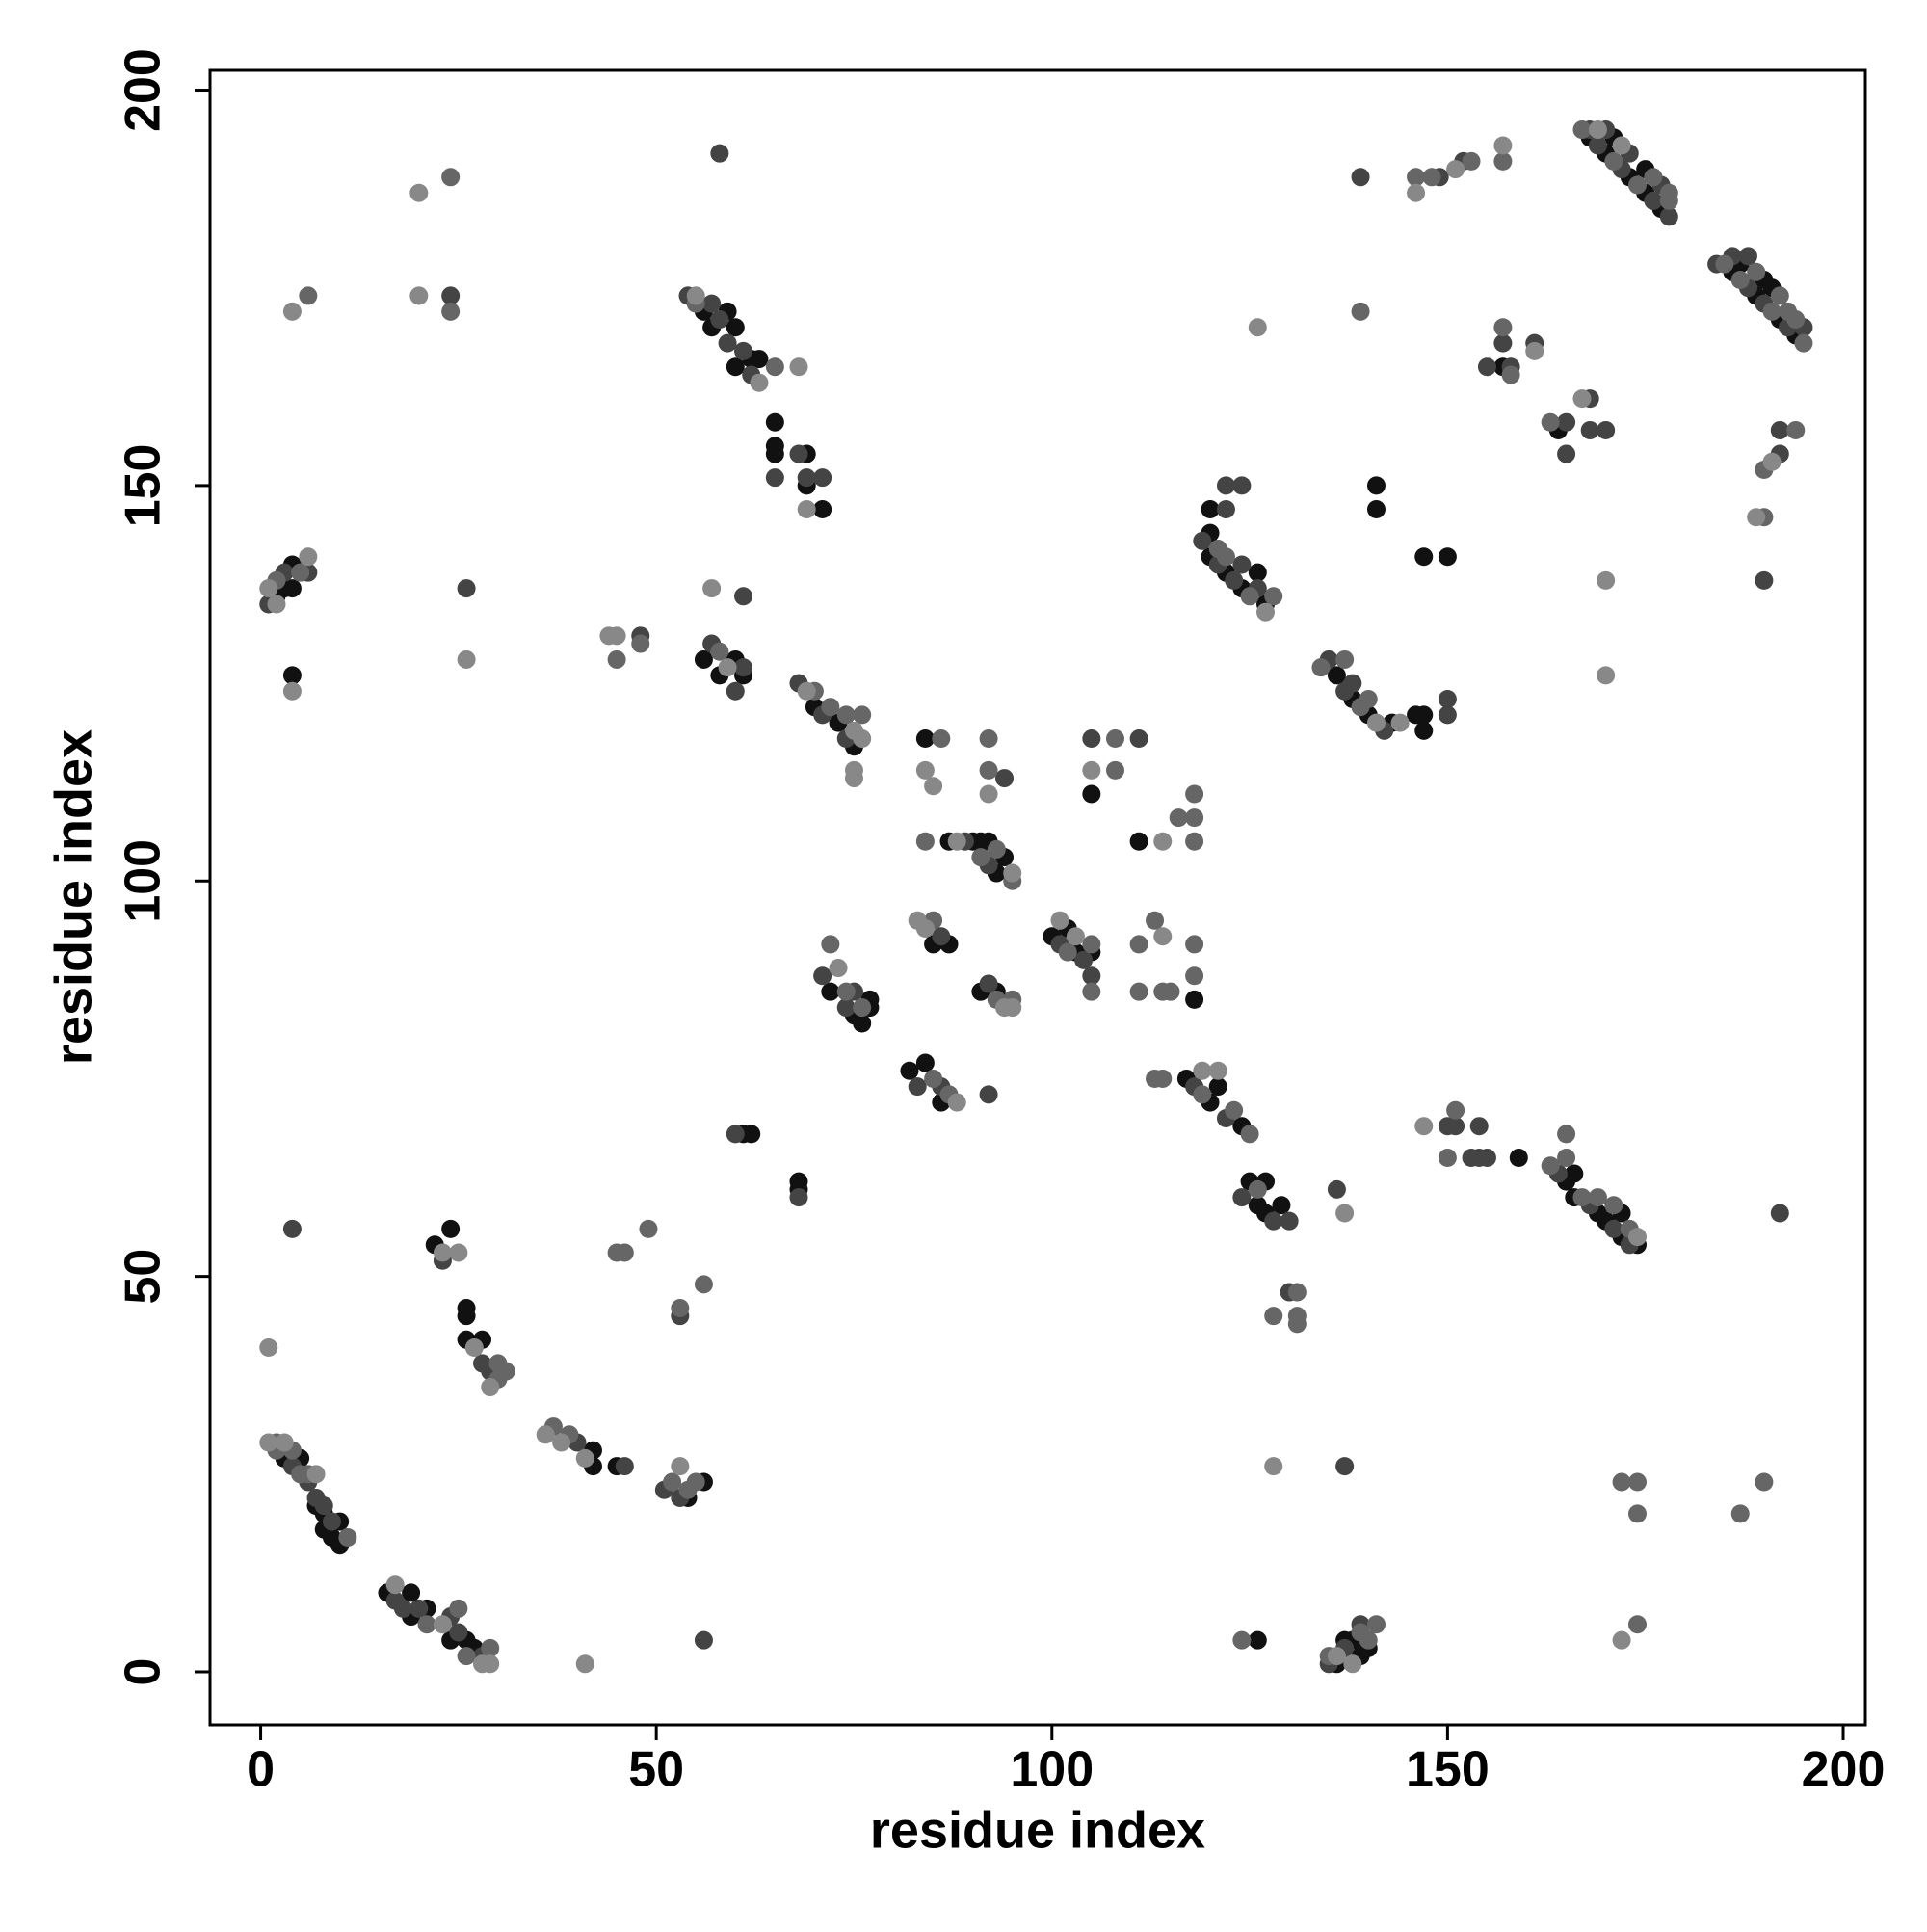  Describe the element at coordinates (261, 1770) in the screenshot. I see `x-tick-label: 0` at that location.